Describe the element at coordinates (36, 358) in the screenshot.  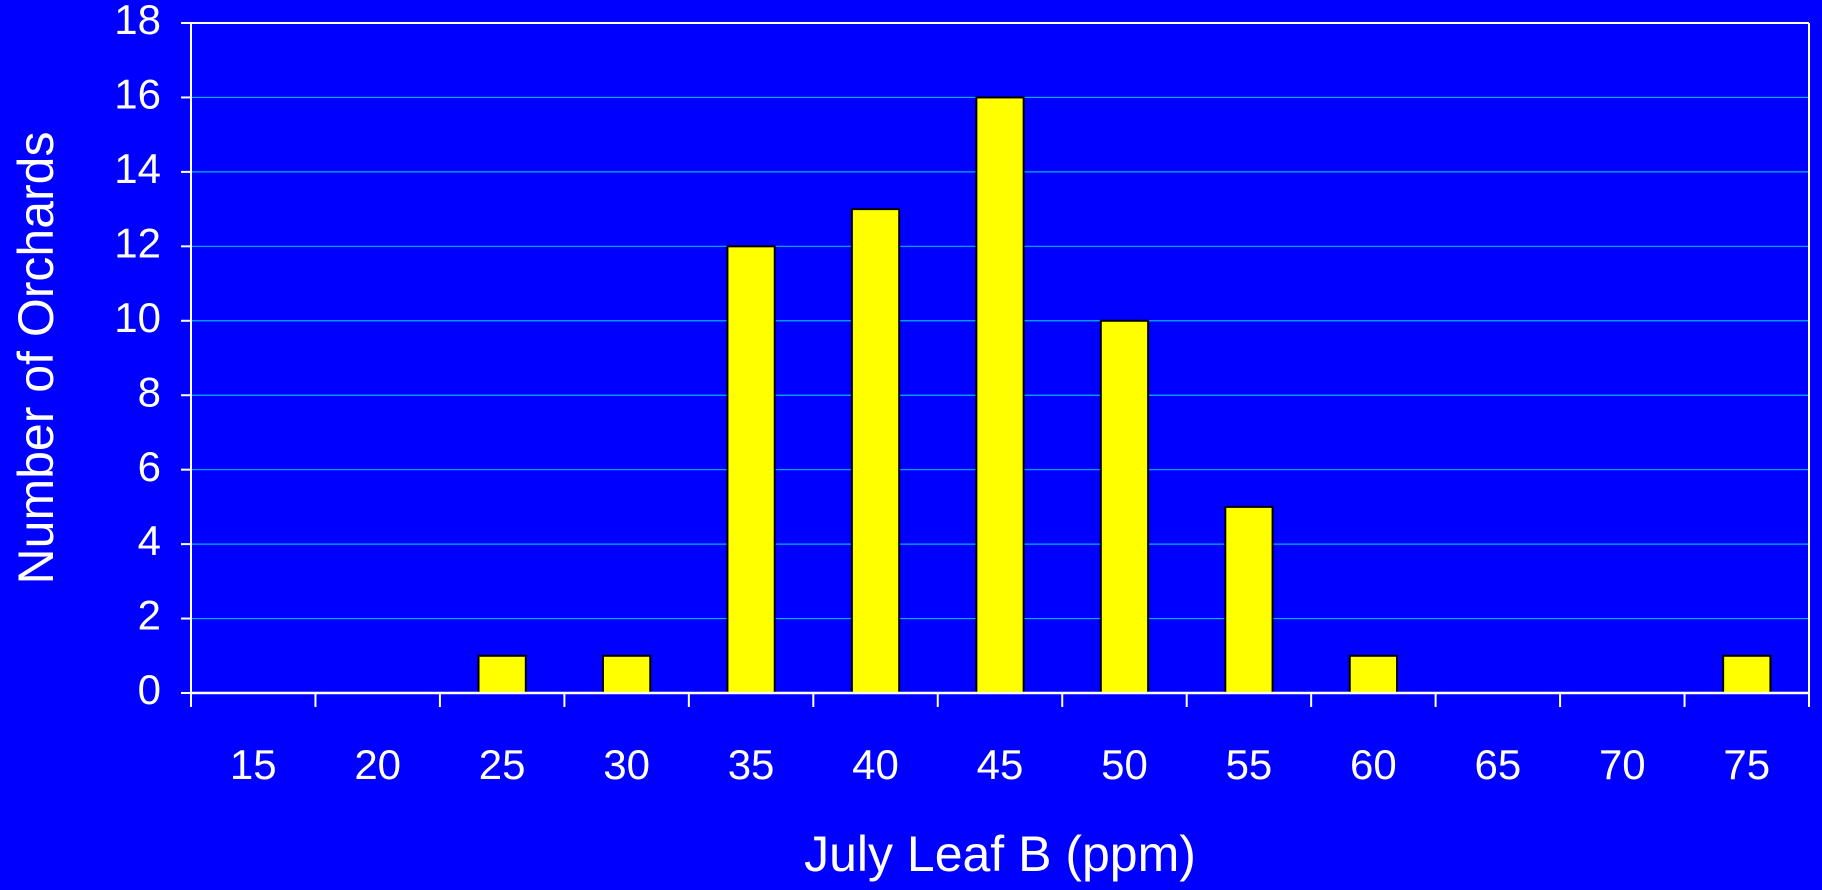
I see `y-axis-title: Number of Orchards` at that location.